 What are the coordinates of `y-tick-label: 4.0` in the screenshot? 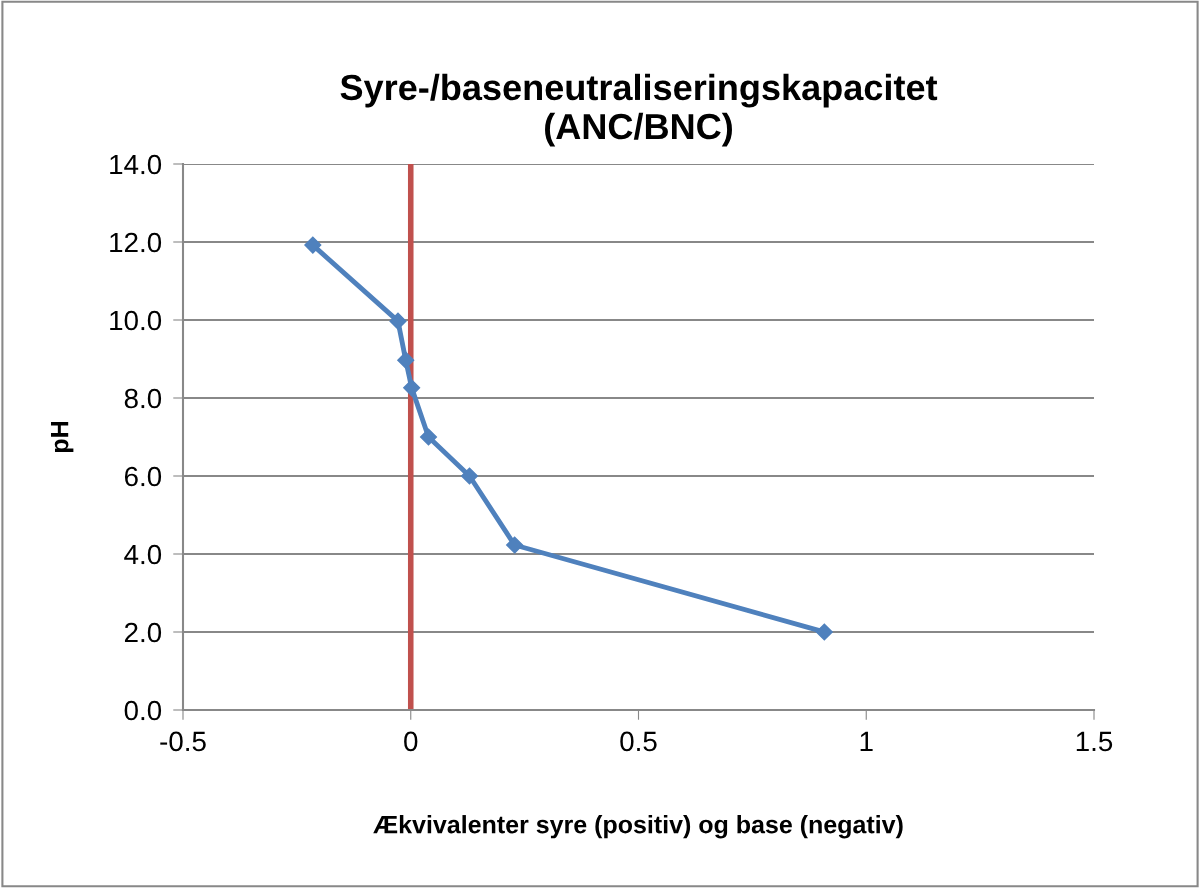 It's located at (143, 554).